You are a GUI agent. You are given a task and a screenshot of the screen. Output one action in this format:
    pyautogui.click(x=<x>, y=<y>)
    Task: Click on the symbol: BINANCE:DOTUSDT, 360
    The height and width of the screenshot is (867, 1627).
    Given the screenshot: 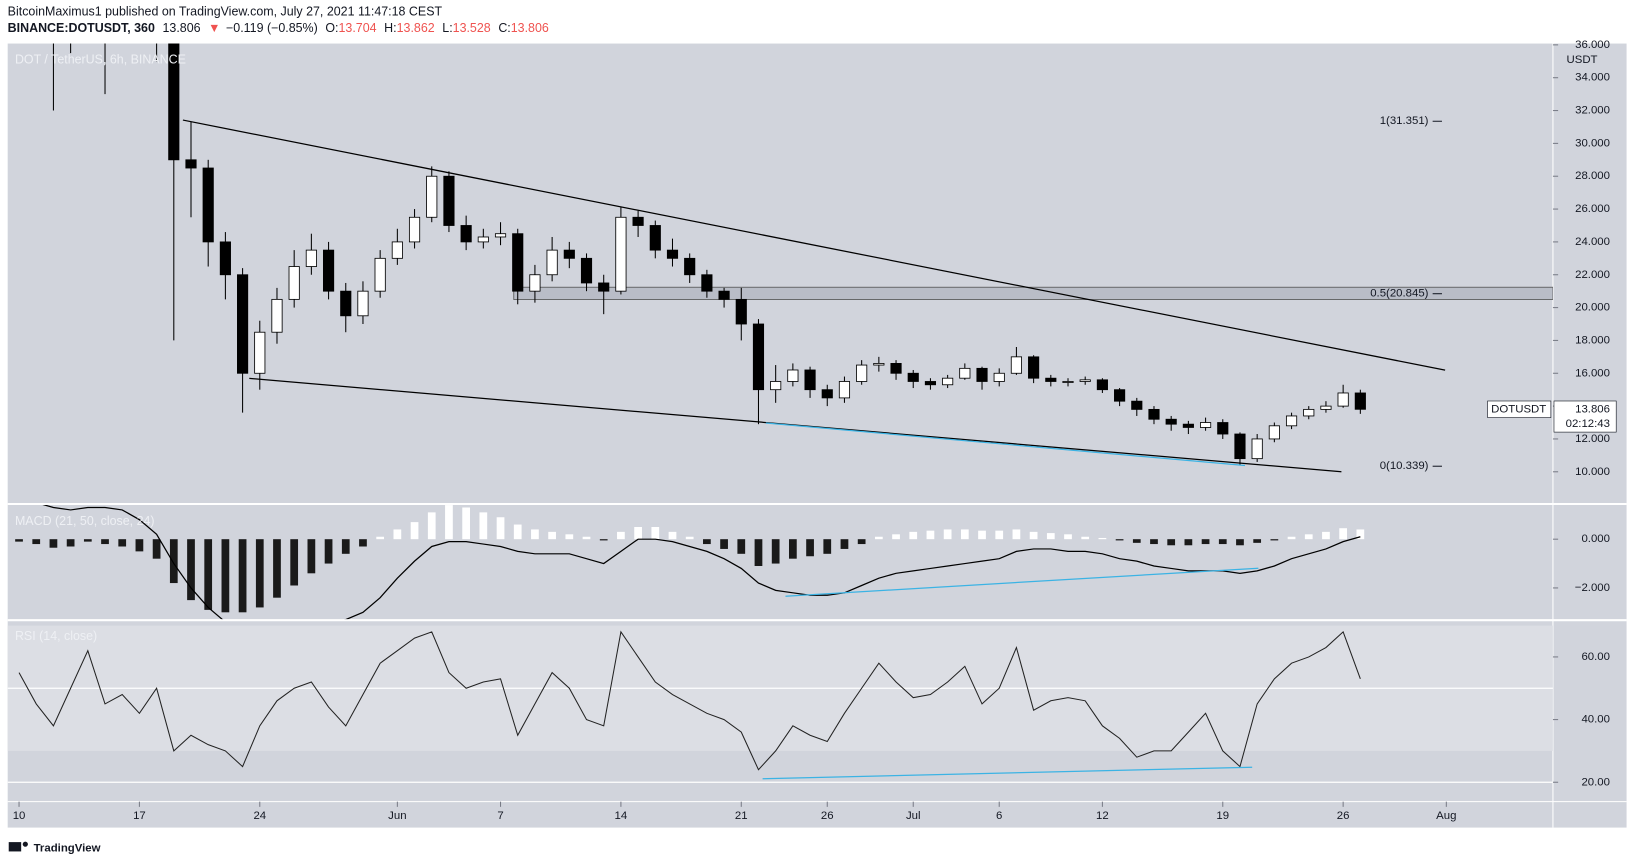 What is the action you would take?
    pyautogui.click(x=81, y=28)
    